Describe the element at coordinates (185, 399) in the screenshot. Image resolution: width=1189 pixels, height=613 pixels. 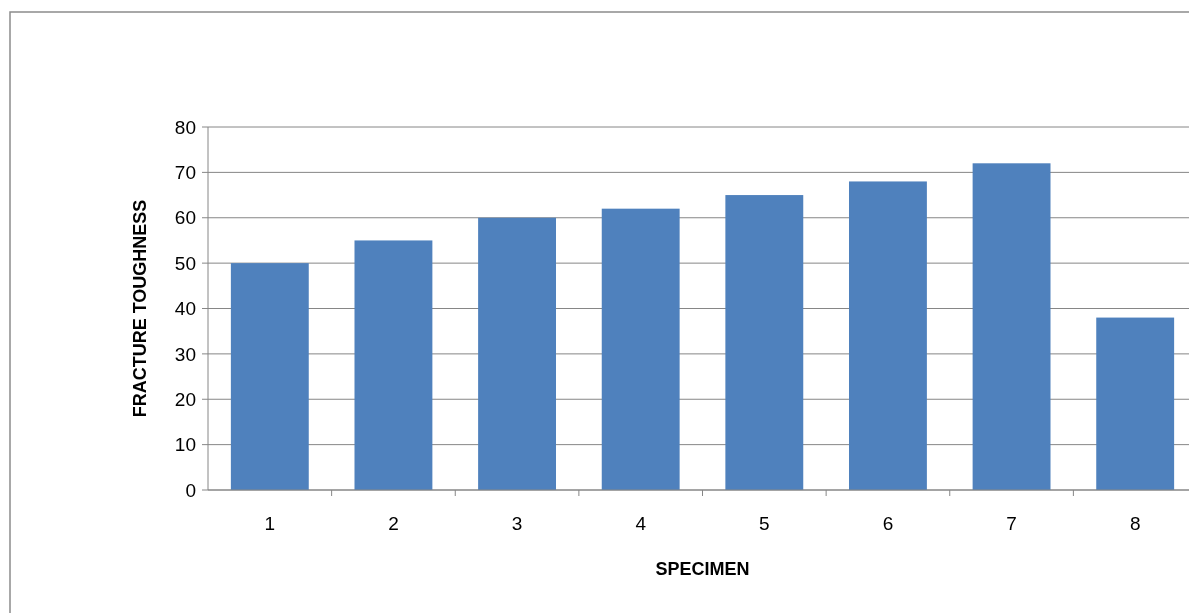
I see `y-tick-label: 20` at that location.